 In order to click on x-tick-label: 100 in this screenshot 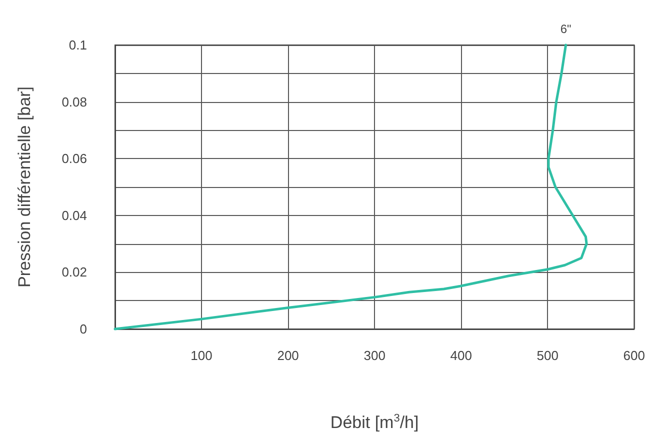, I will do `click(201, 355)`.